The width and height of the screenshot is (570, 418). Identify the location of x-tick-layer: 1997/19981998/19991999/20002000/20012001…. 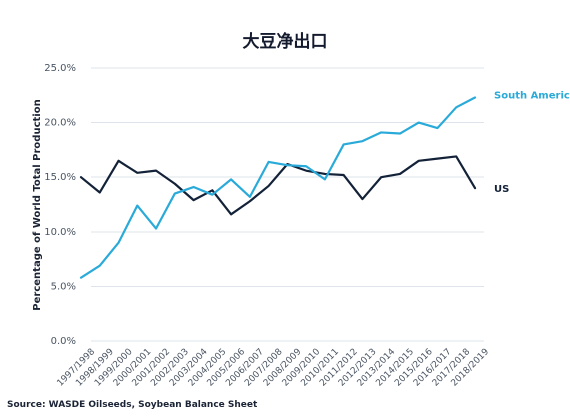
(274, 368).